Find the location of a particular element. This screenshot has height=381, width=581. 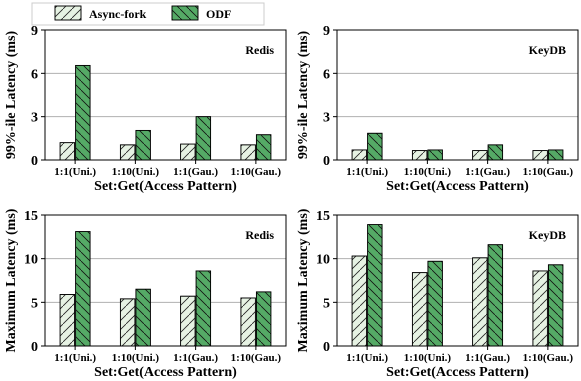

legend-swatch-async-fork-hatch is located at coordinates (68, 13).